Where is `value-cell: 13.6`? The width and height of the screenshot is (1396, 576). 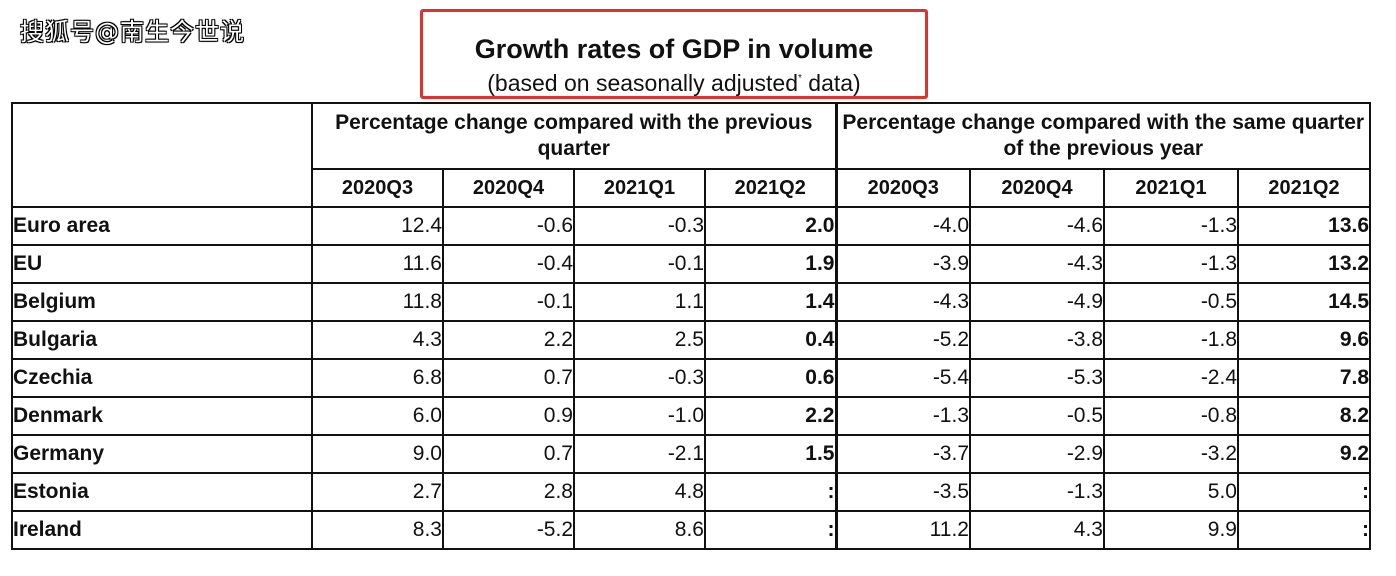
value-cell: 13.6 is located at coordinates (1304, 226).